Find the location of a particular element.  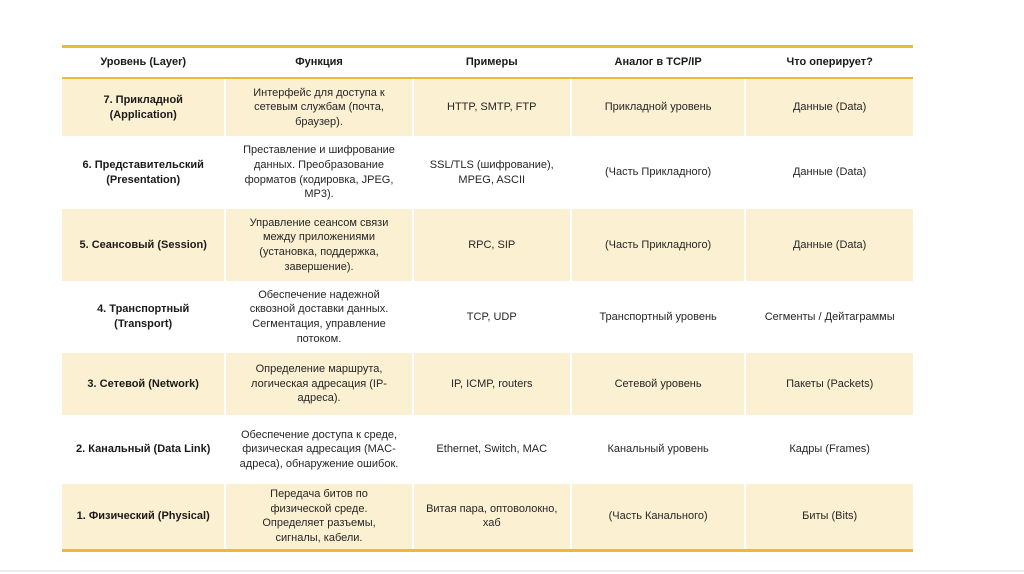

header-operates-on: Что оперирует? is located at coordinates (828, 63).